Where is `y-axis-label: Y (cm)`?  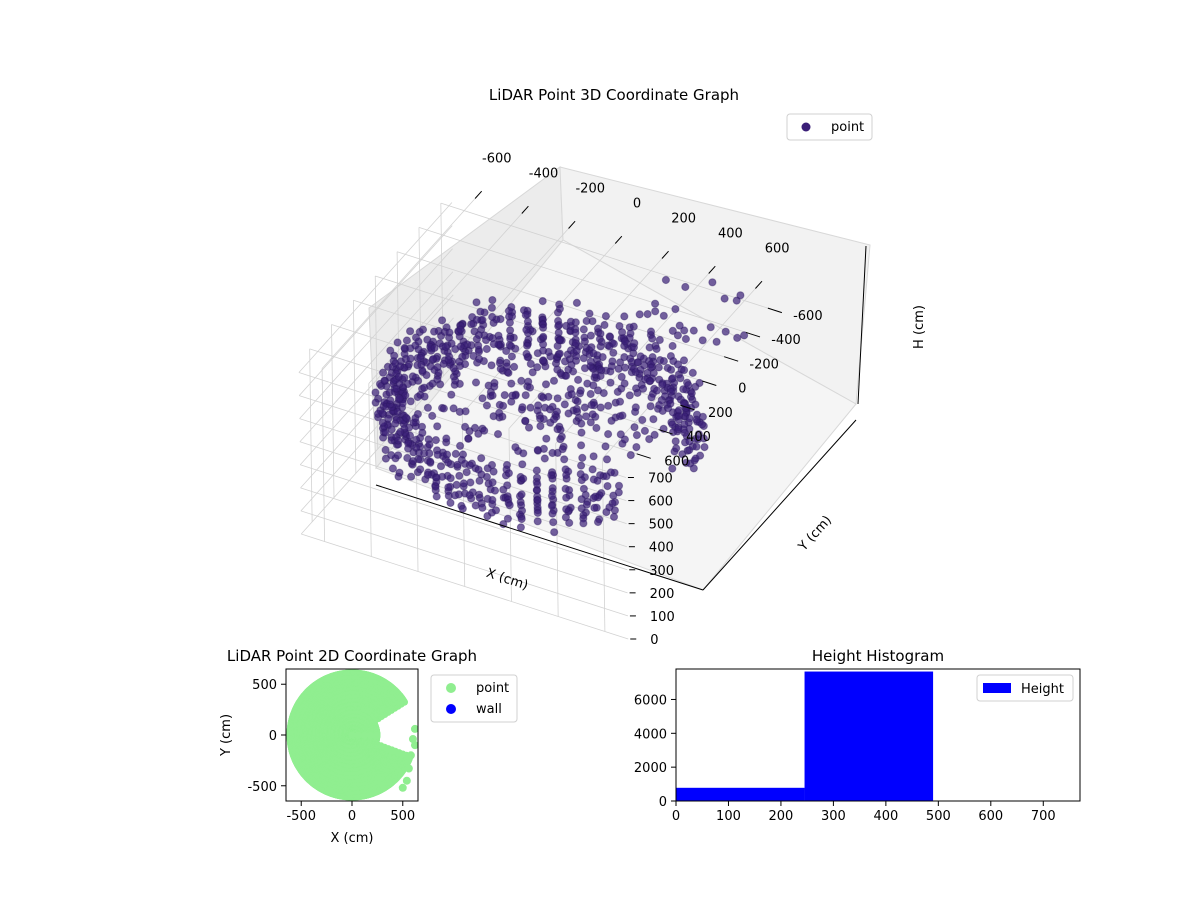
y-axis-label: Y (cm) is located at coordinates (815, 534).